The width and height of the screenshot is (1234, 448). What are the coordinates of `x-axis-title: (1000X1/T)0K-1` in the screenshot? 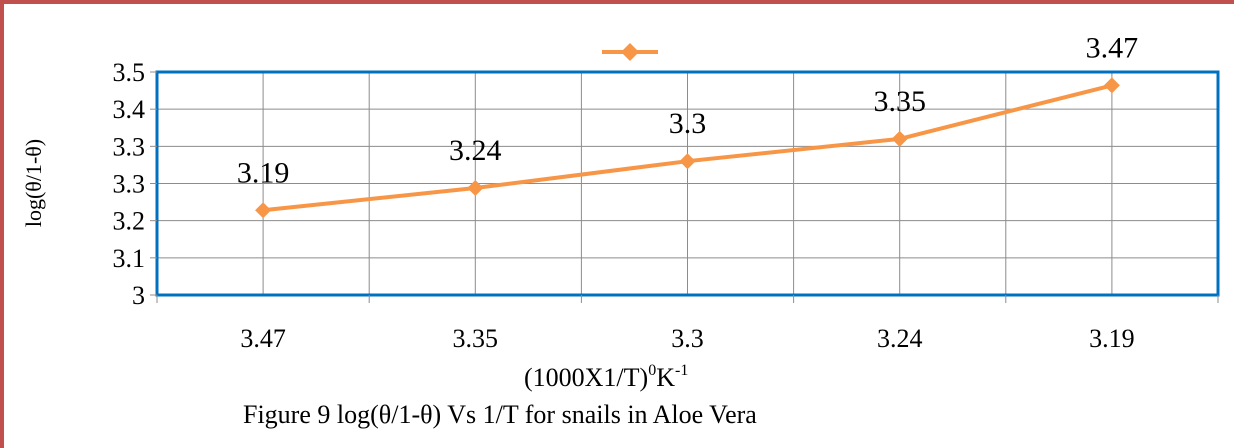 It's located at (606, 377).